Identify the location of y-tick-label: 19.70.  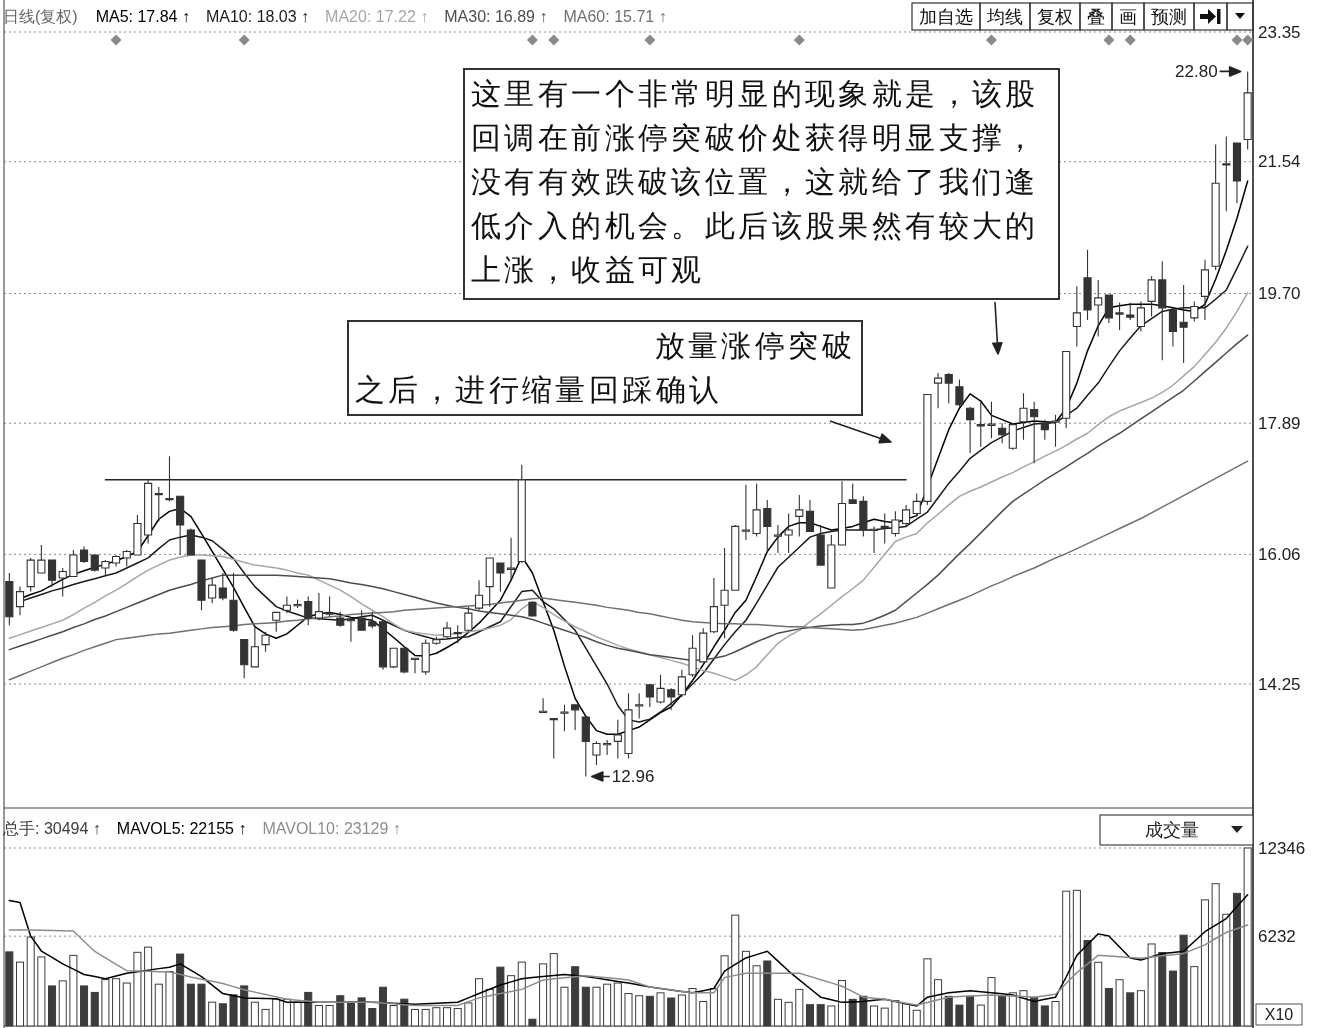
(1279, 294).